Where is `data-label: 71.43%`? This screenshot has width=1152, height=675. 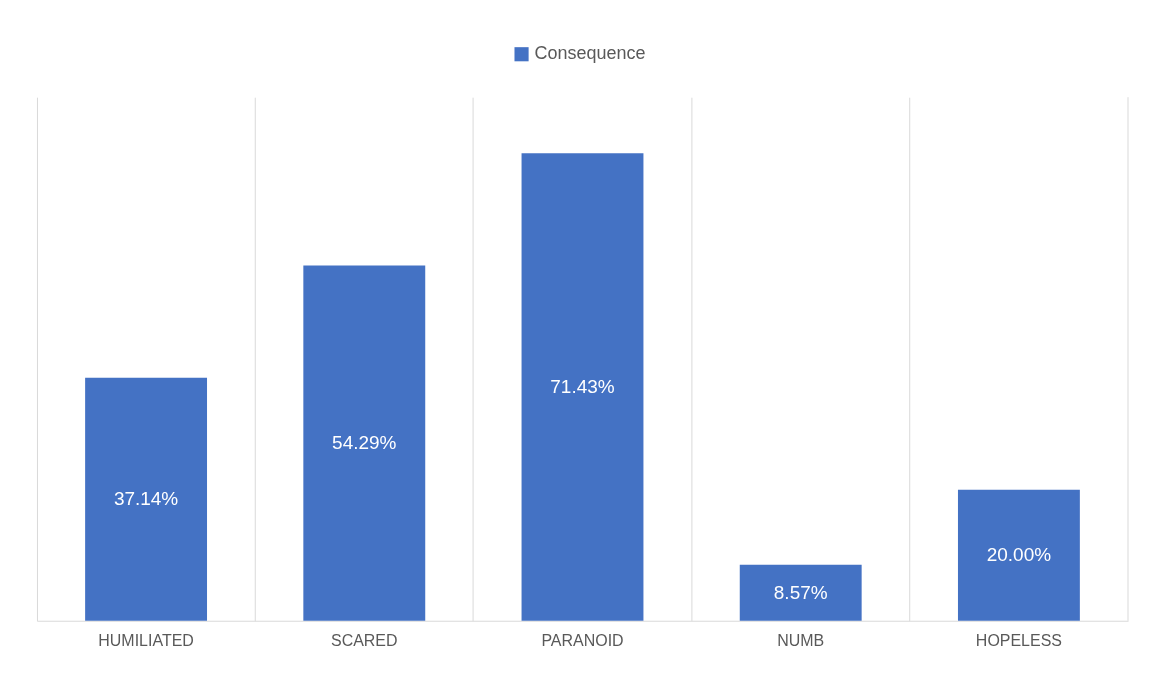 data-label: 71.43% is located at coordinates (582, 387).